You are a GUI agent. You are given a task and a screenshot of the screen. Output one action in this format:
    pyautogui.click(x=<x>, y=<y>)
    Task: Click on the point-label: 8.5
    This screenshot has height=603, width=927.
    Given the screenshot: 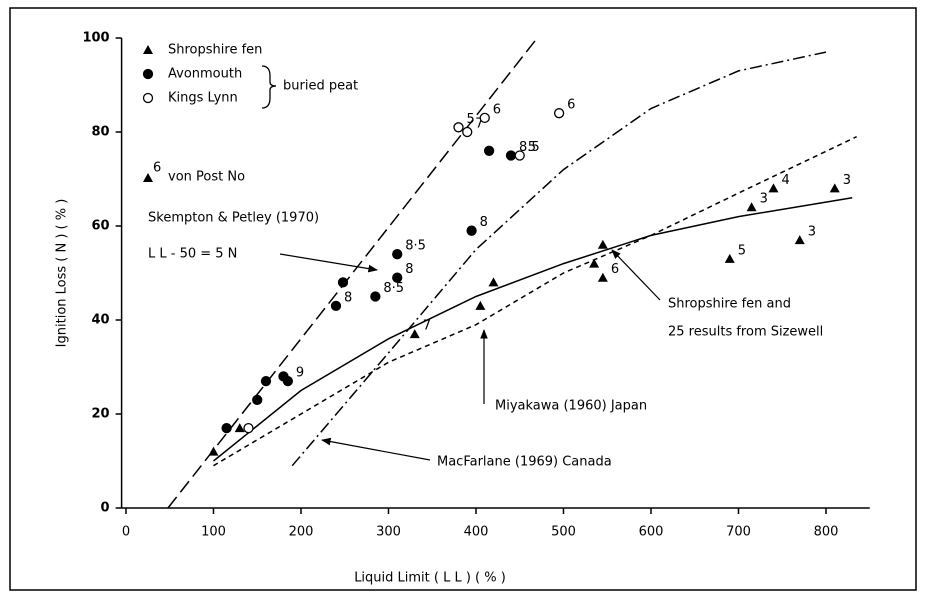 What is the action you would take?
    pyautogui.click(x=529, y=147)
    